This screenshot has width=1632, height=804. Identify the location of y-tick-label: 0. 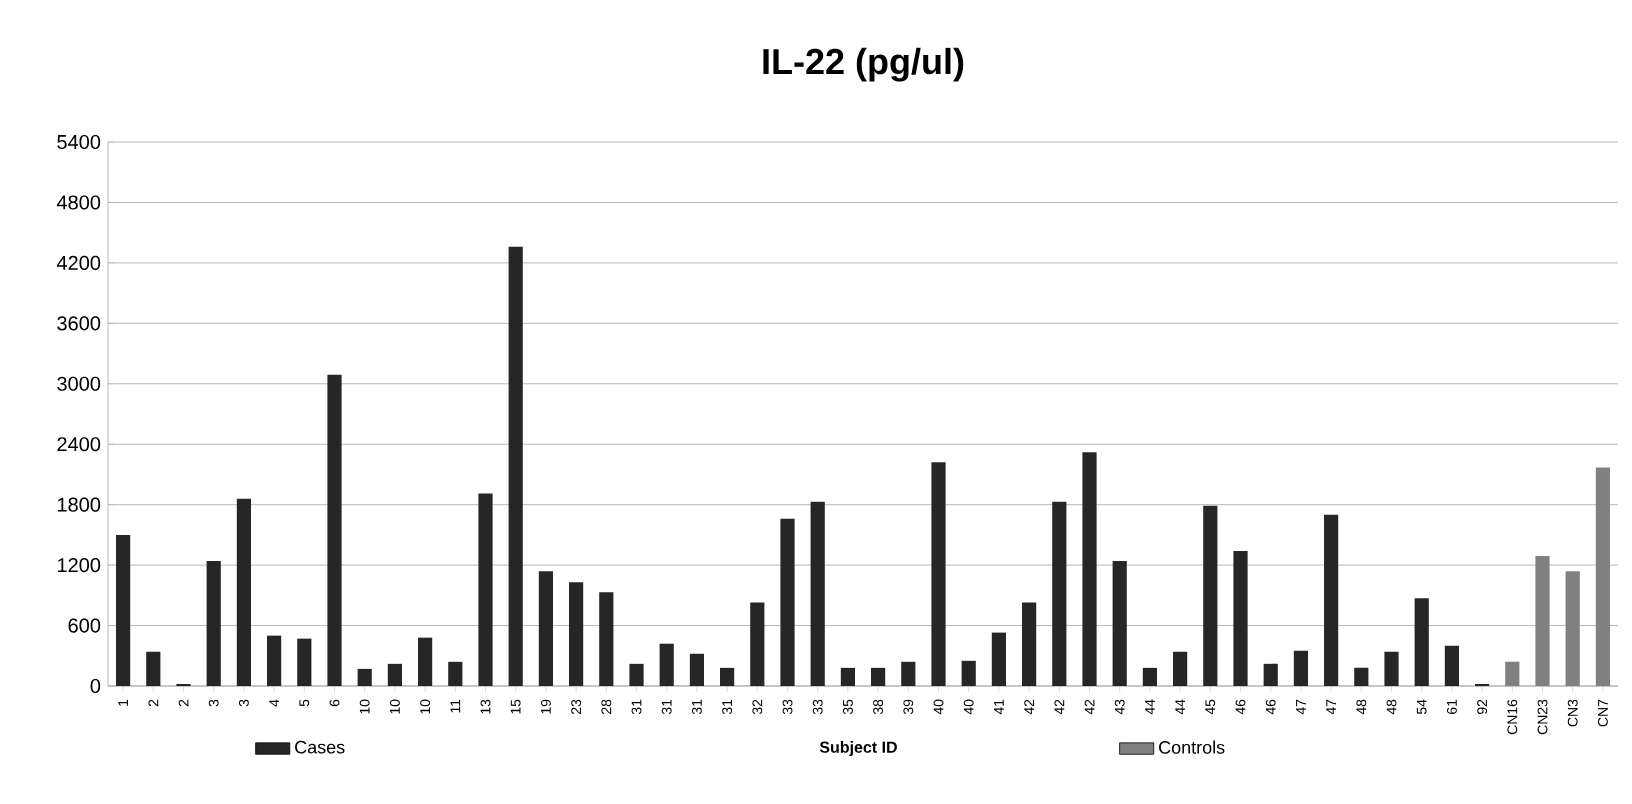
(95, 686).